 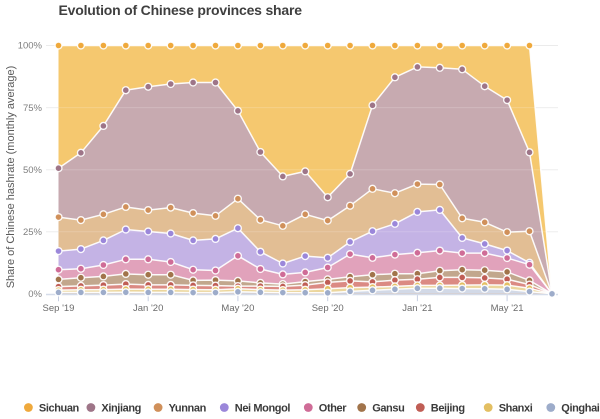 What do you see at coordinates (59, 308) in the screenshot?
I see `svg-text: Sep '19` at bounding box center [59, 308].